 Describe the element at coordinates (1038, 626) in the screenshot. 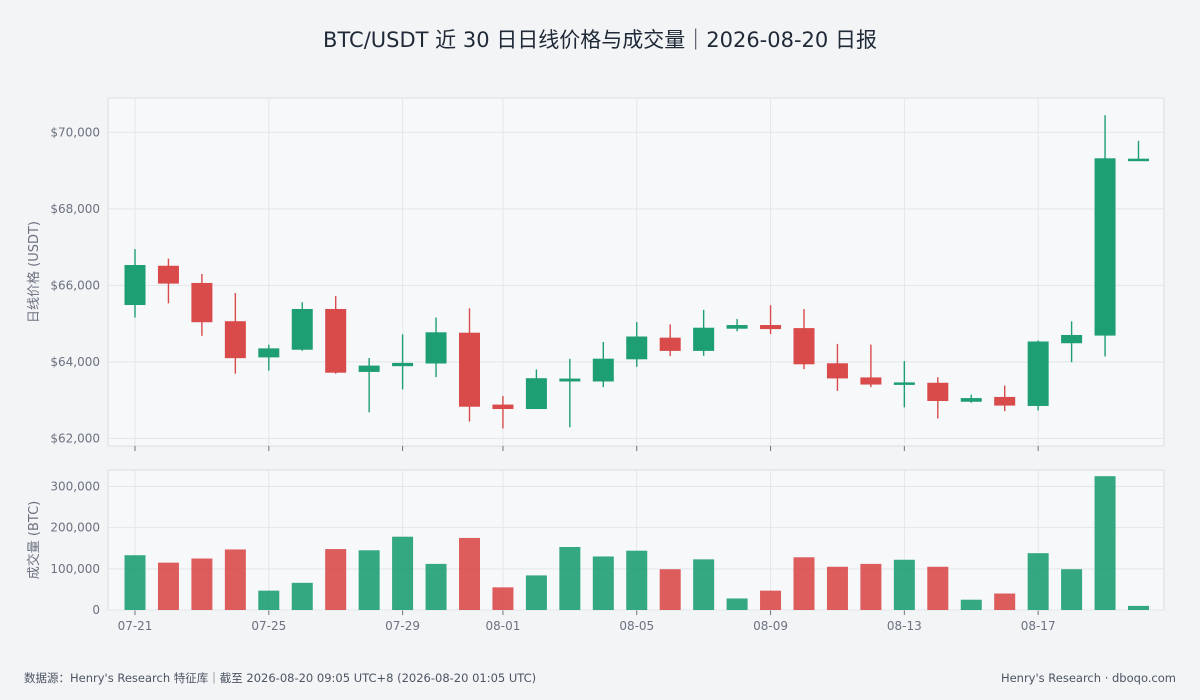

I see `x-tick-label: 08-17` at that location.